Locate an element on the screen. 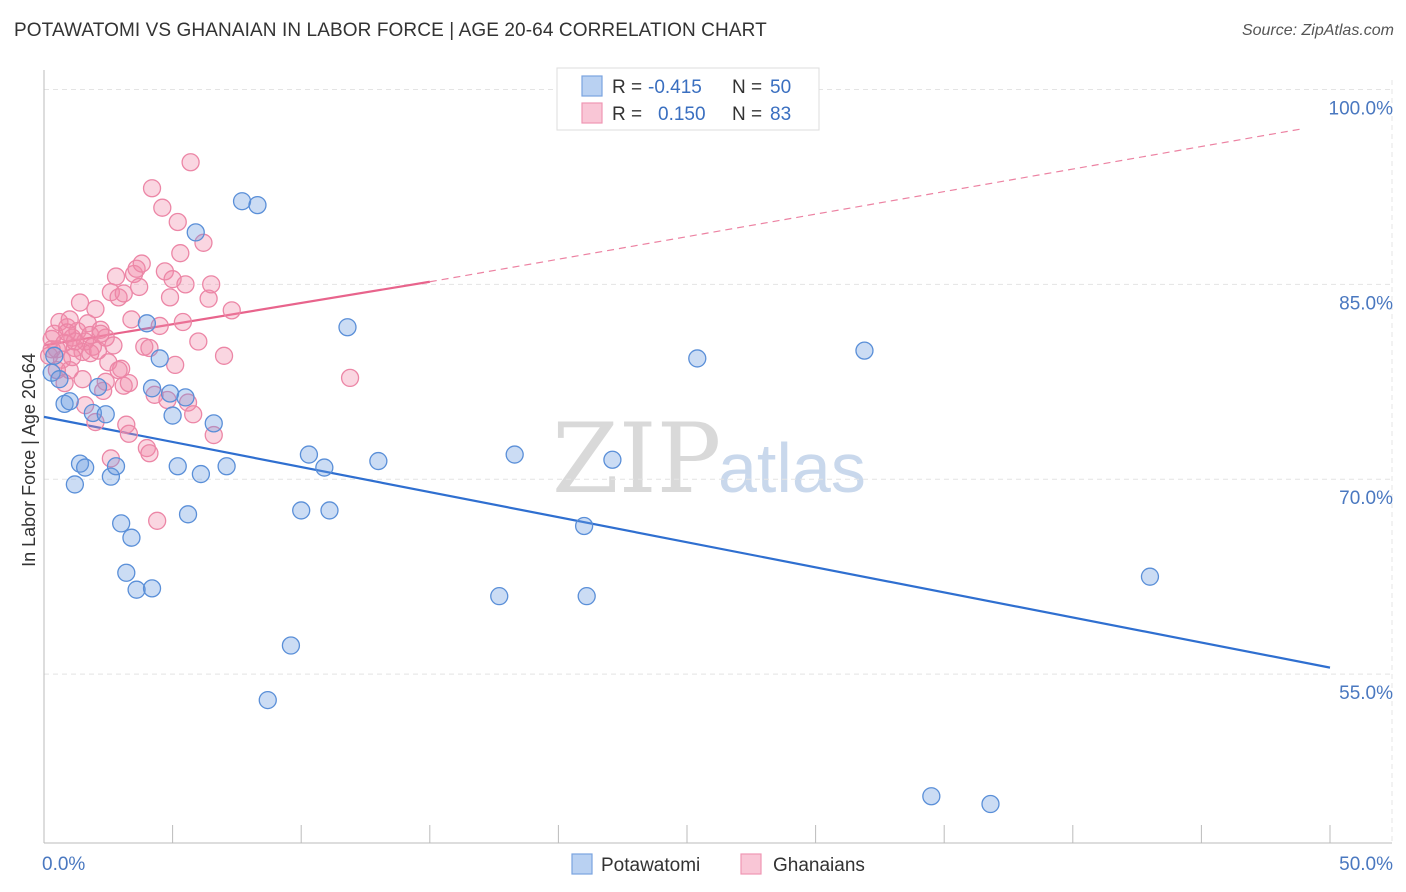  legend-n-label-1: N = is located at coordinates (747, 87).